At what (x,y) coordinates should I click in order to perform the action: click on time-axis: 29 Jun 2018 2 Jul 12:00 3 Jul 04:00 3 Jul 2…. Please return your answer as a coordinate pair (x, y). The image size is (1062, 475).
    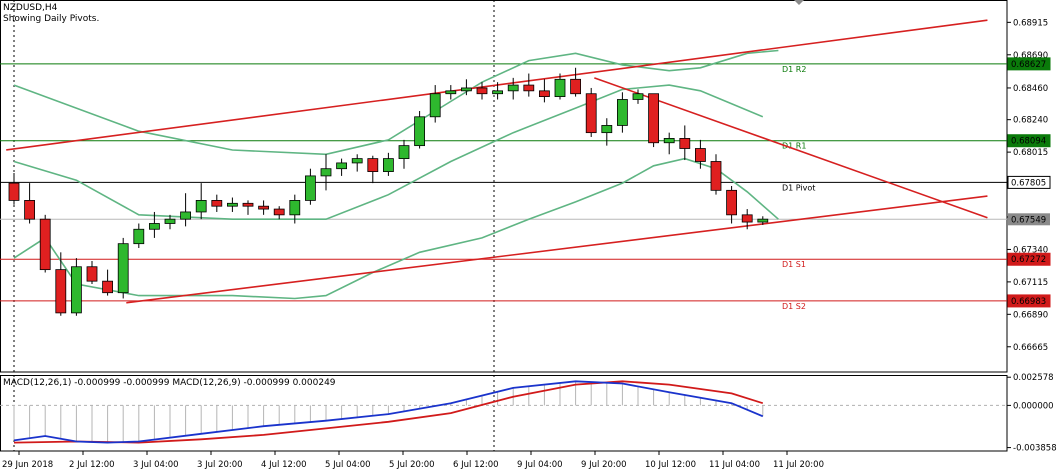
    Looking at the image, I should click on (413, 460).